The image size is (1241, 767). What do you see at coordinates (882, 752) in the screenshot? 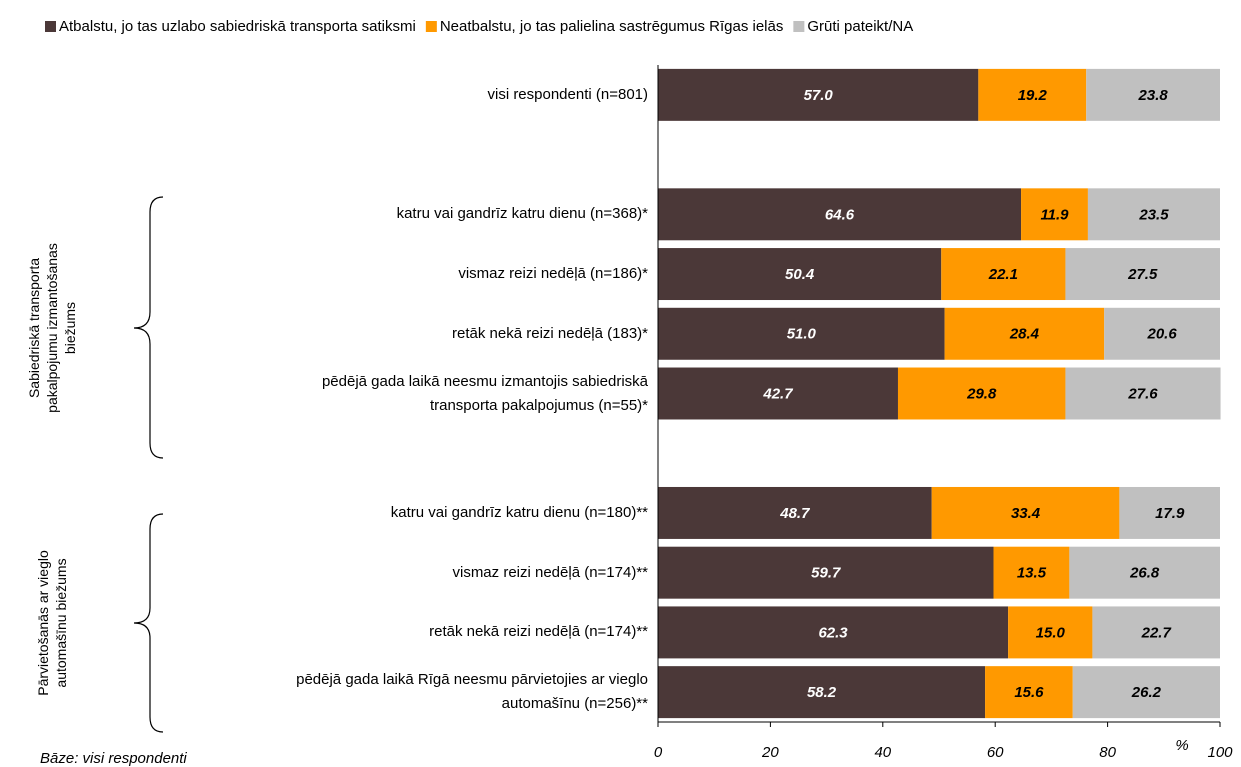
I see `x-tick-label: 40` at bounding box center [882, 752].